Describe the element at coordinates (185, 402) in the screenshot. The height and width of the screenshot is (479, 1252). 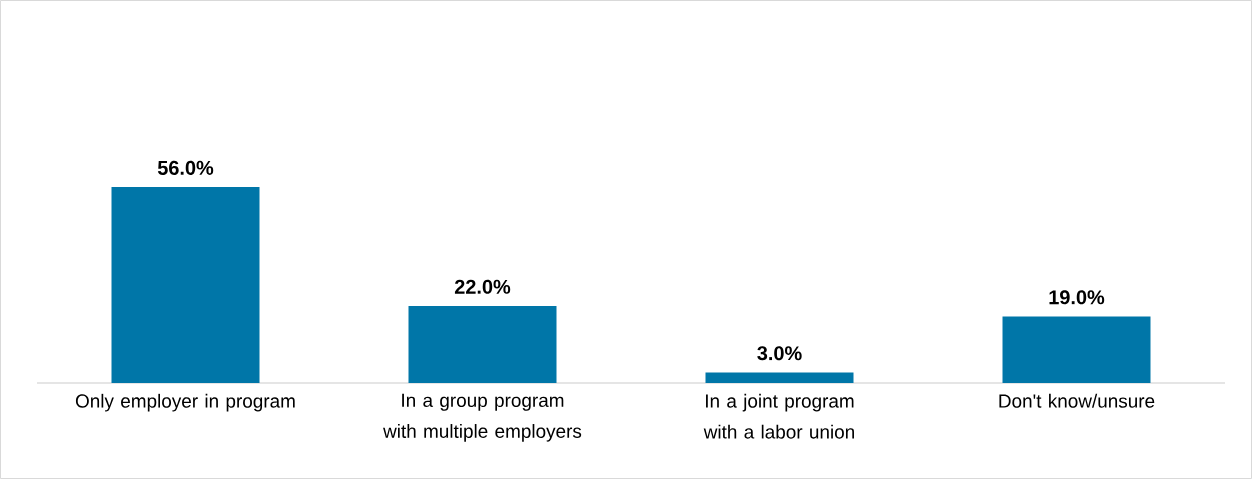
I see `x-tick-label: Only employer in program` at that location.